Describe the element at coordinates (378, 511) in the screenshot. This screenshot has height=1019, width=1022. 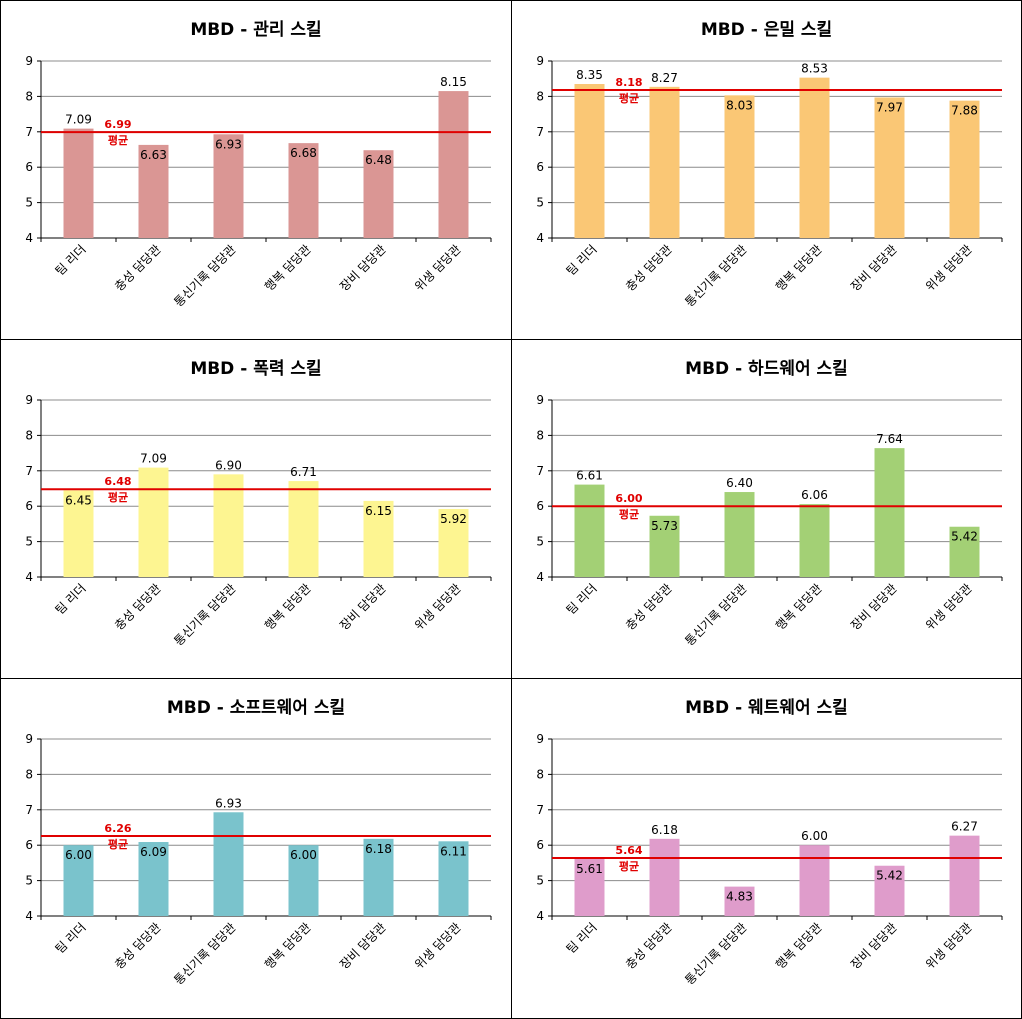
I see `value-label: 6.15` at that location.